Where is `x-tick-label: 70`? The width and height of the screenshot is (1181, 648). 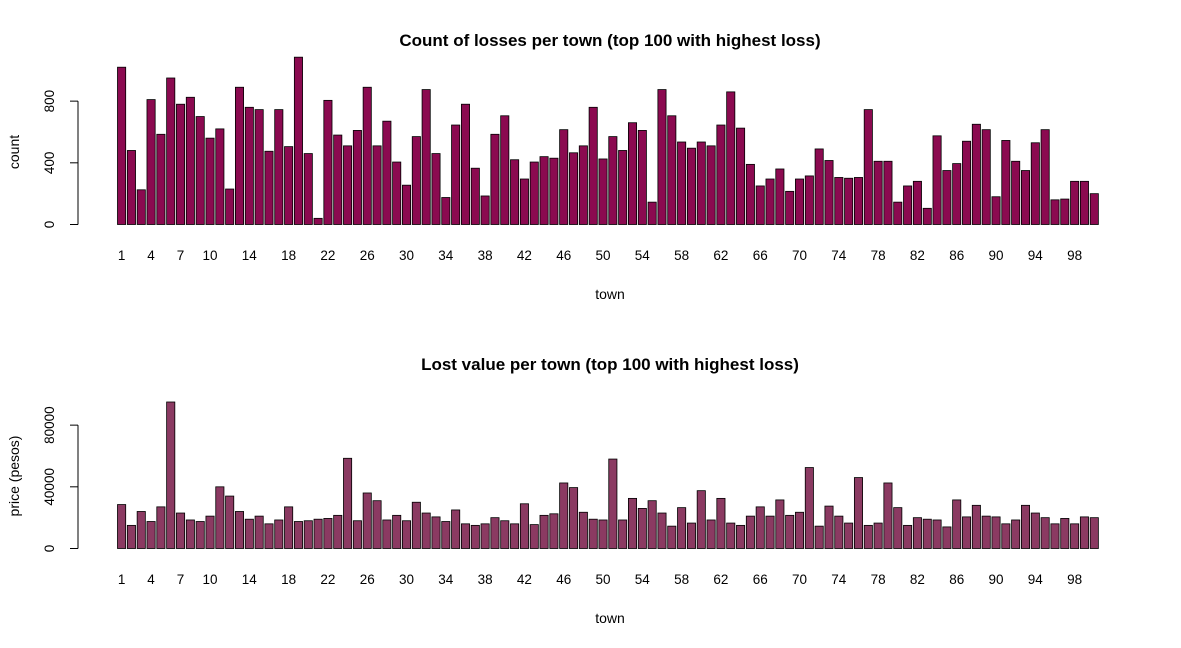 x-tick-label: 70 is located at coordinates (799, 579).